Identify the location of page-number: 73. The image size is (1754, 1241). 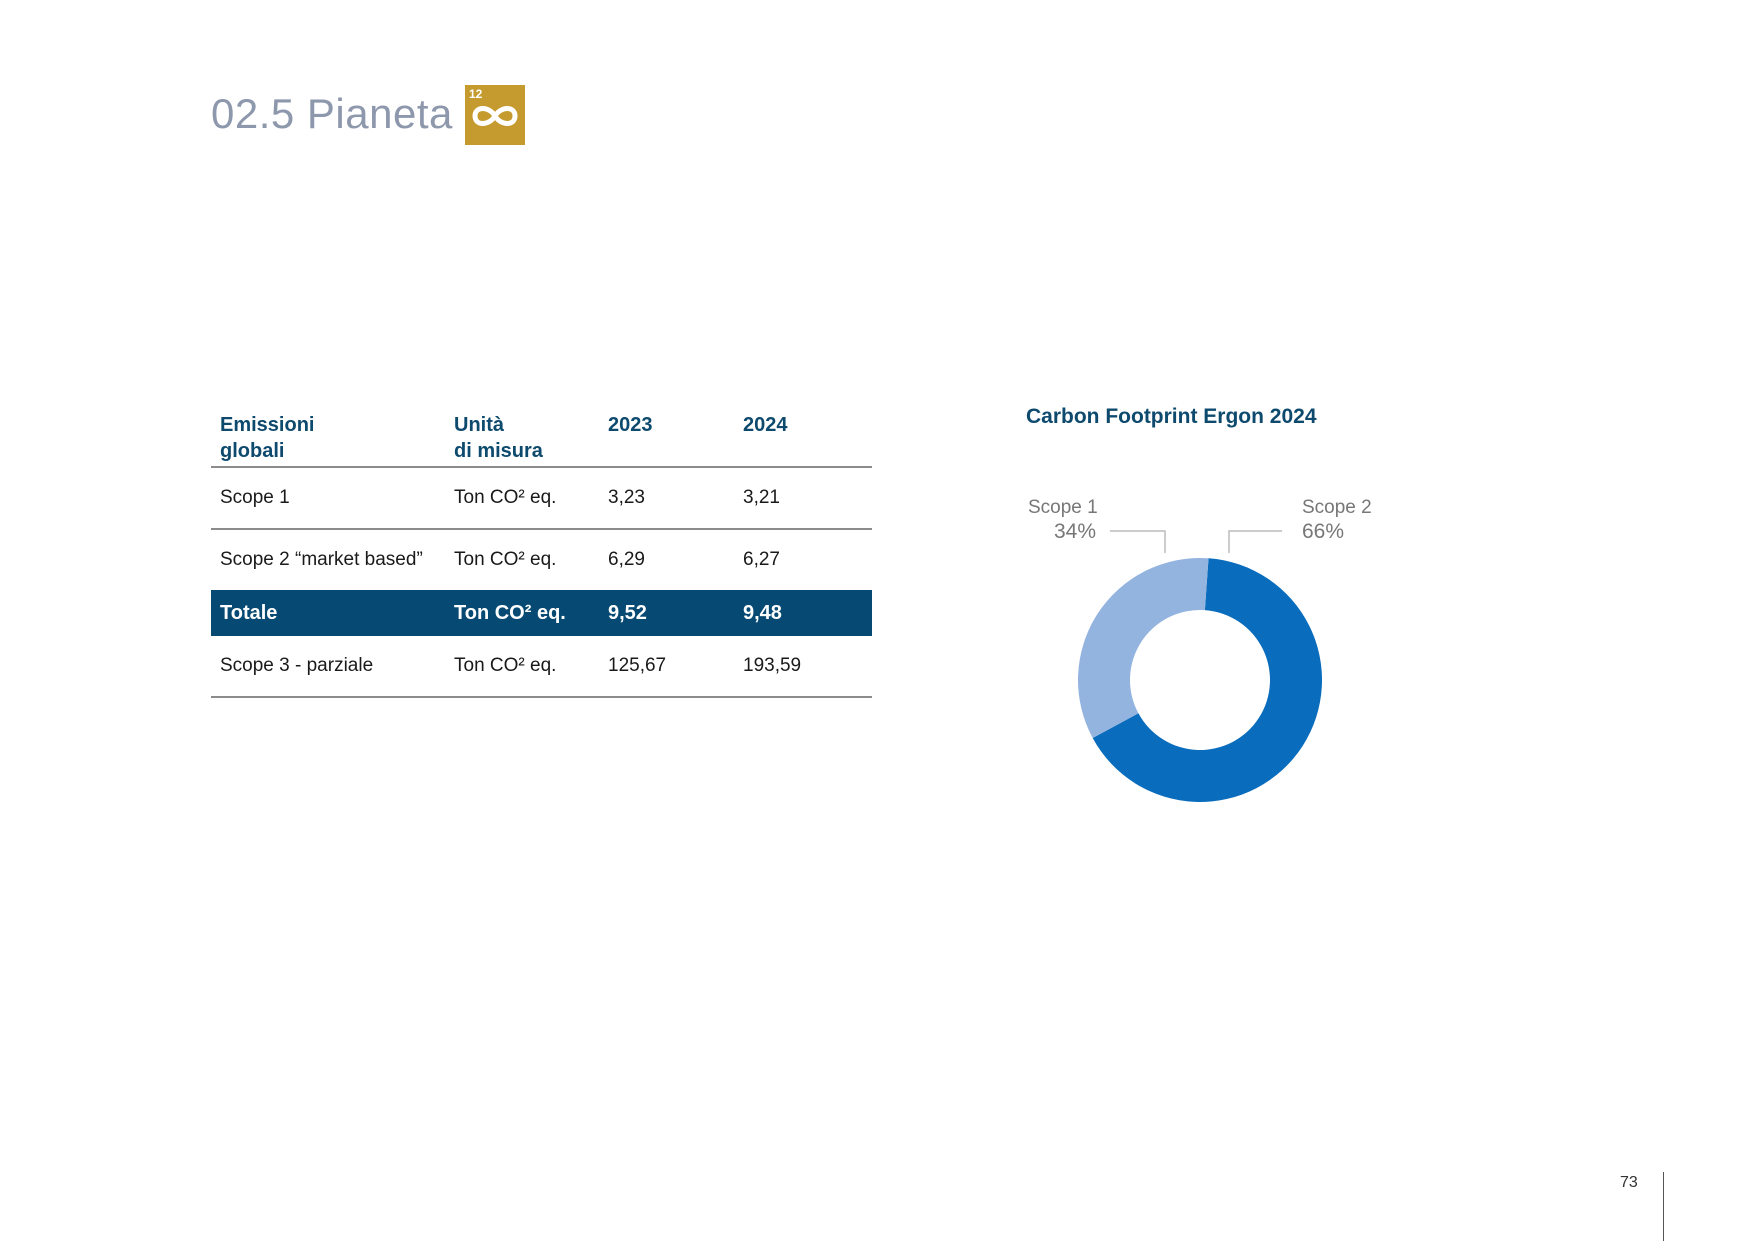
(1629, 1182).